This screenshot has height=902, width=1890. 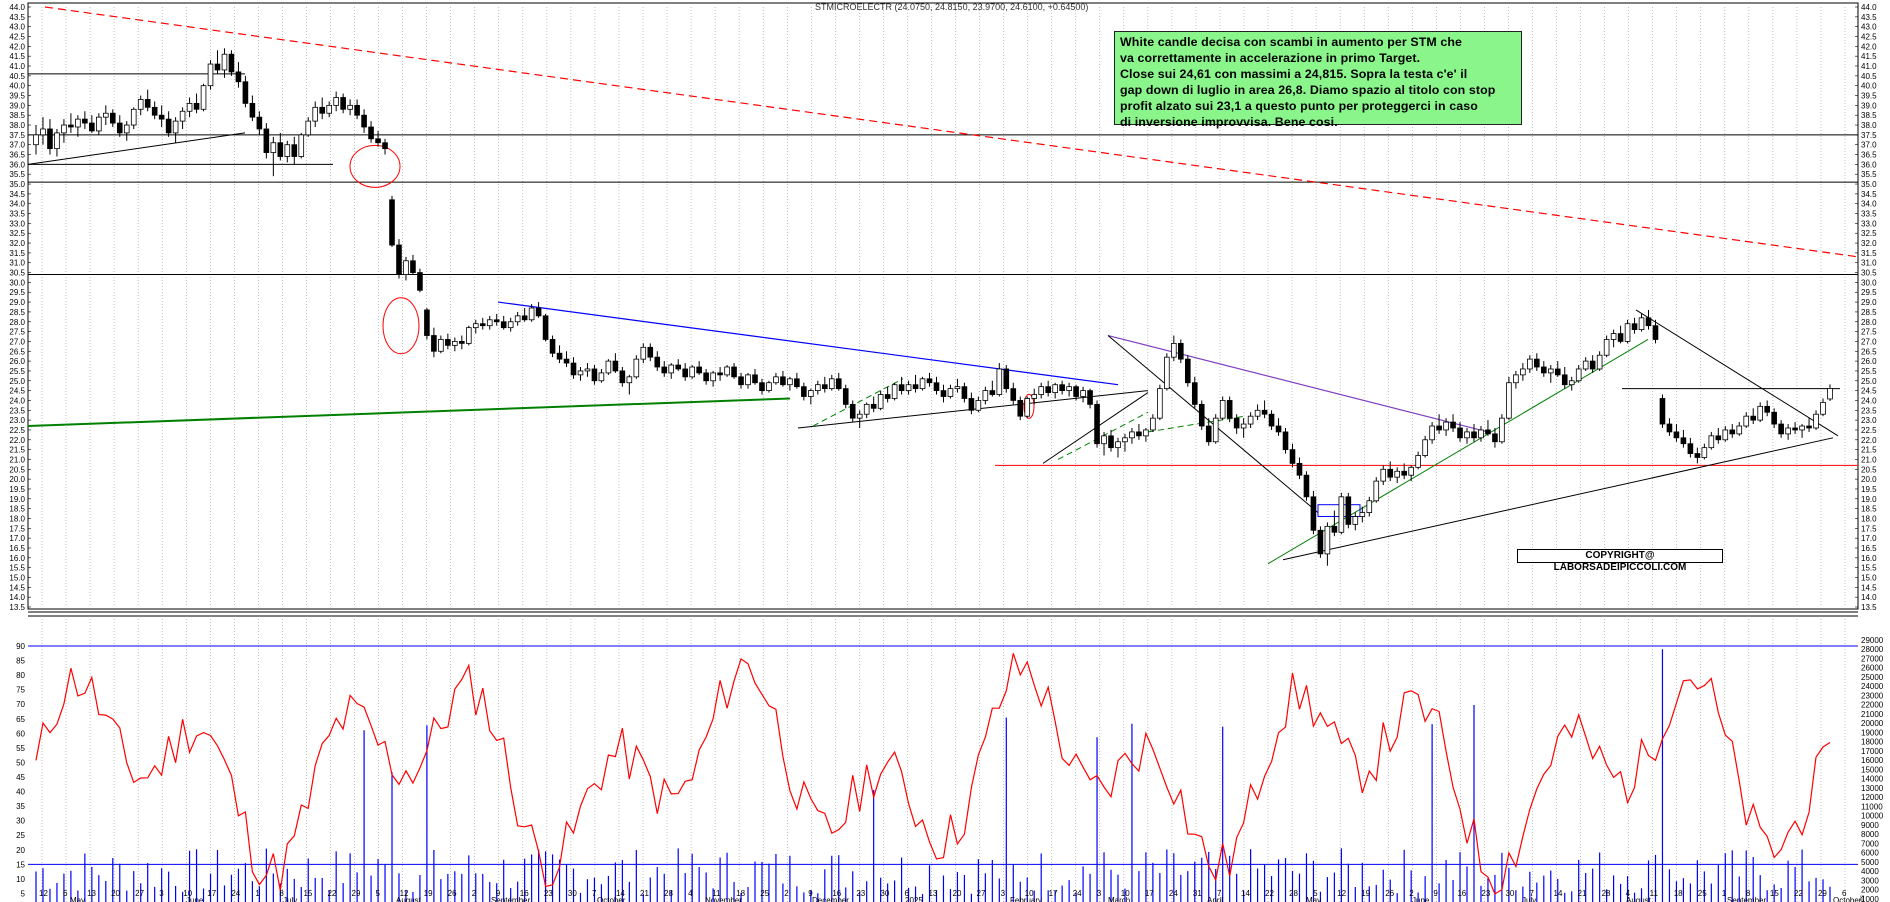 What do you see at coordinates (1029, 893) in the screenshot?
I see `date-tick-label: 10` at bounding box center [1029, 893].